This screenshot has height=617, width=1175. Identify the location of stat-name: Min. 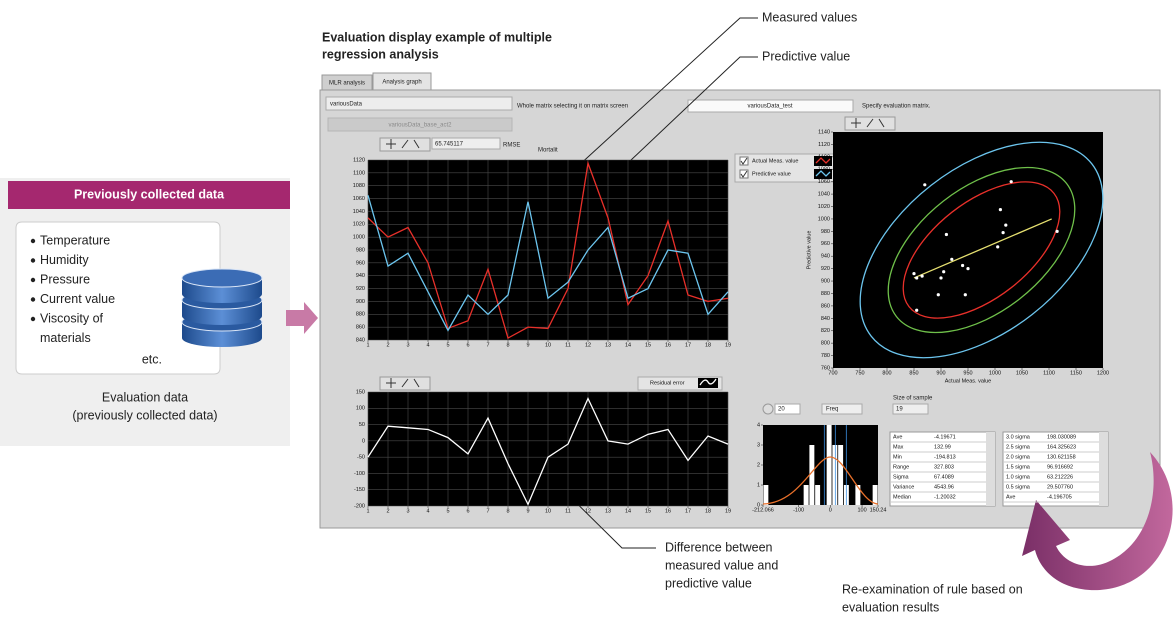
(897, 457).